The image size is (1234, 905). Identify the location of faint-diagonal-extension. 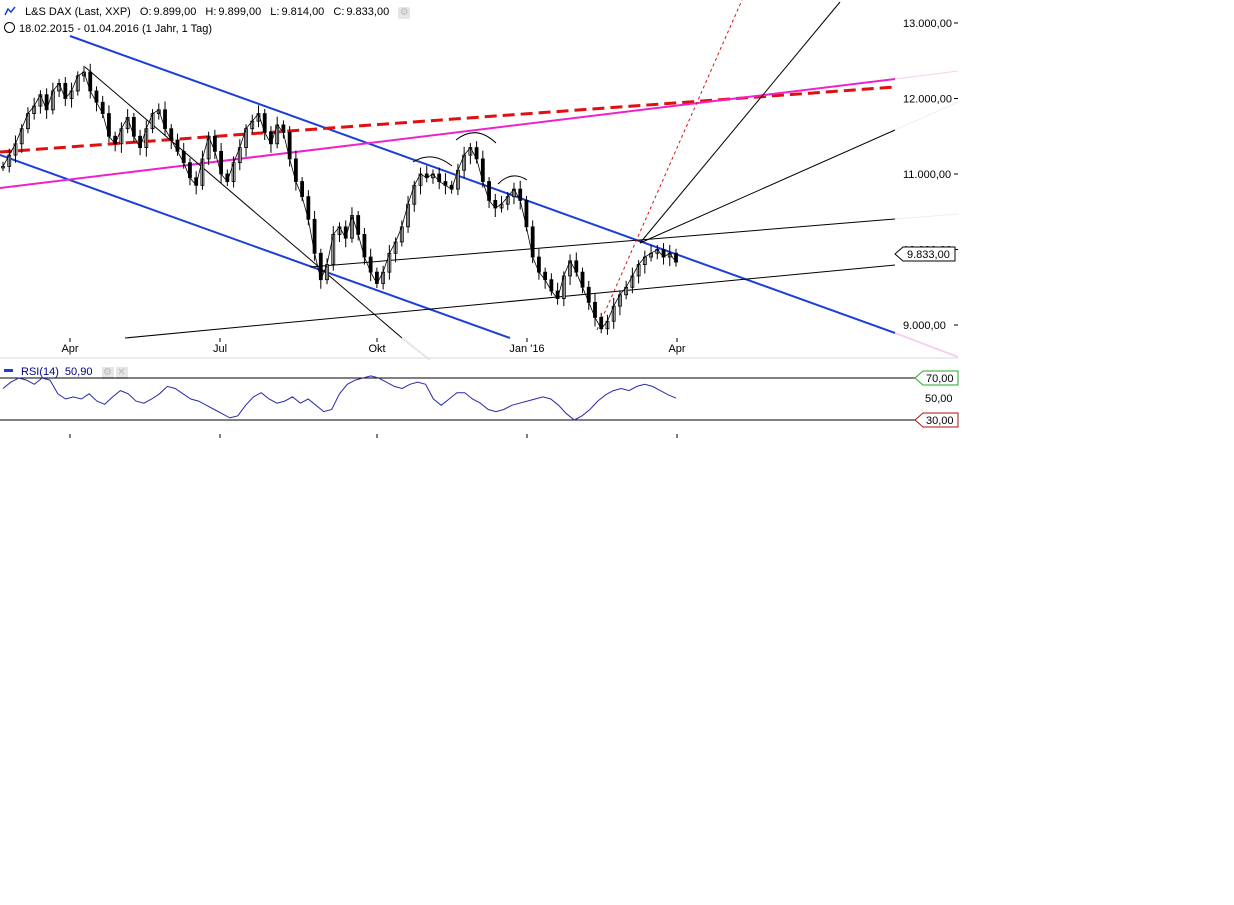
(416, 349).